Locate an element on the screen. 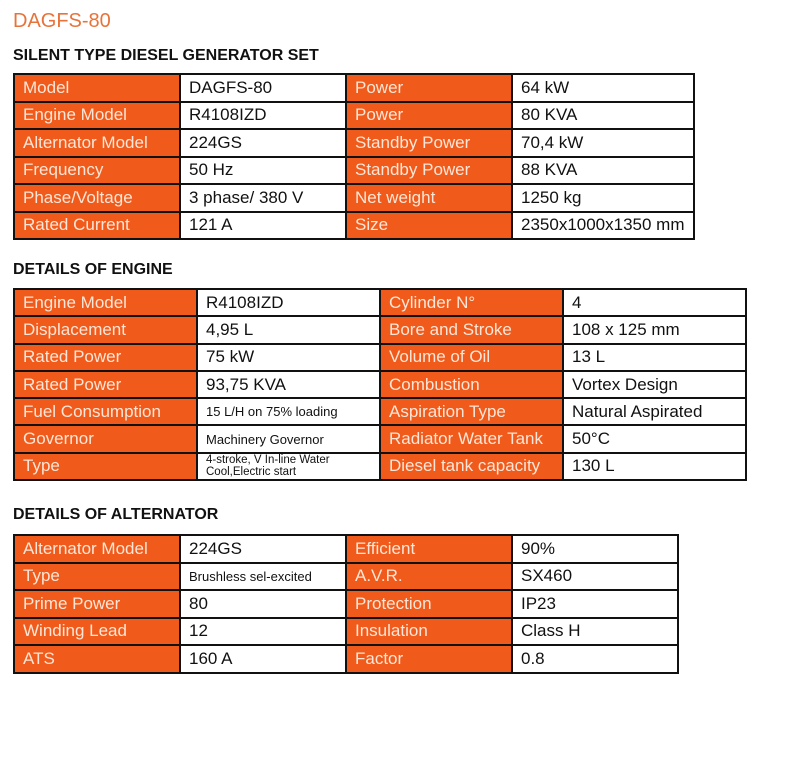 The height and width of the screenshot is (771, 800). spec-value: 50°C is located at coordinates (654, 439).